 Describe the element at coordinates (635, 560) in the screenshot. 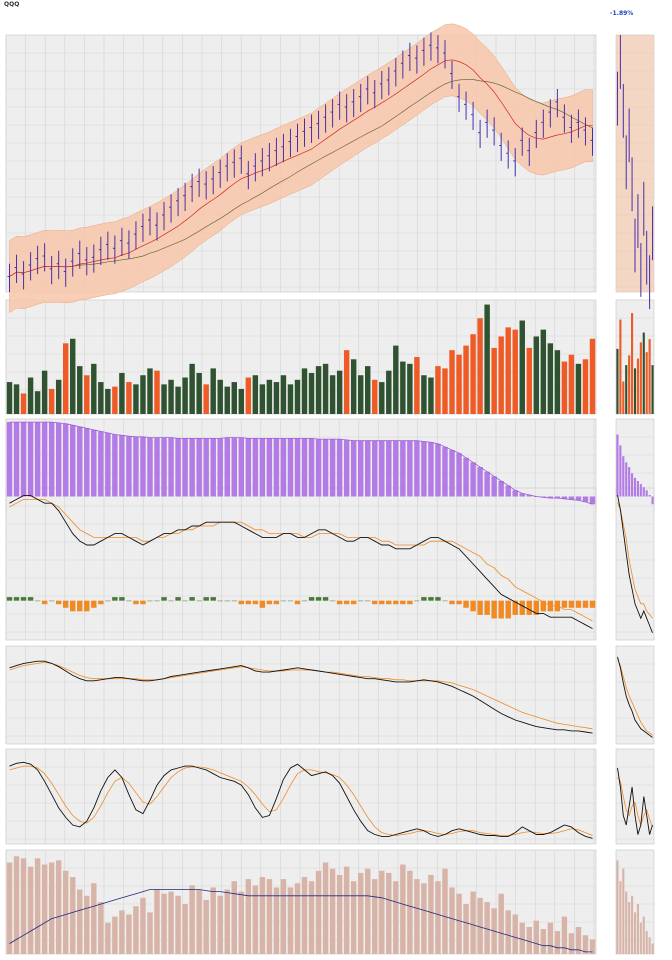

I see `side-macd-signal-line` at that location.